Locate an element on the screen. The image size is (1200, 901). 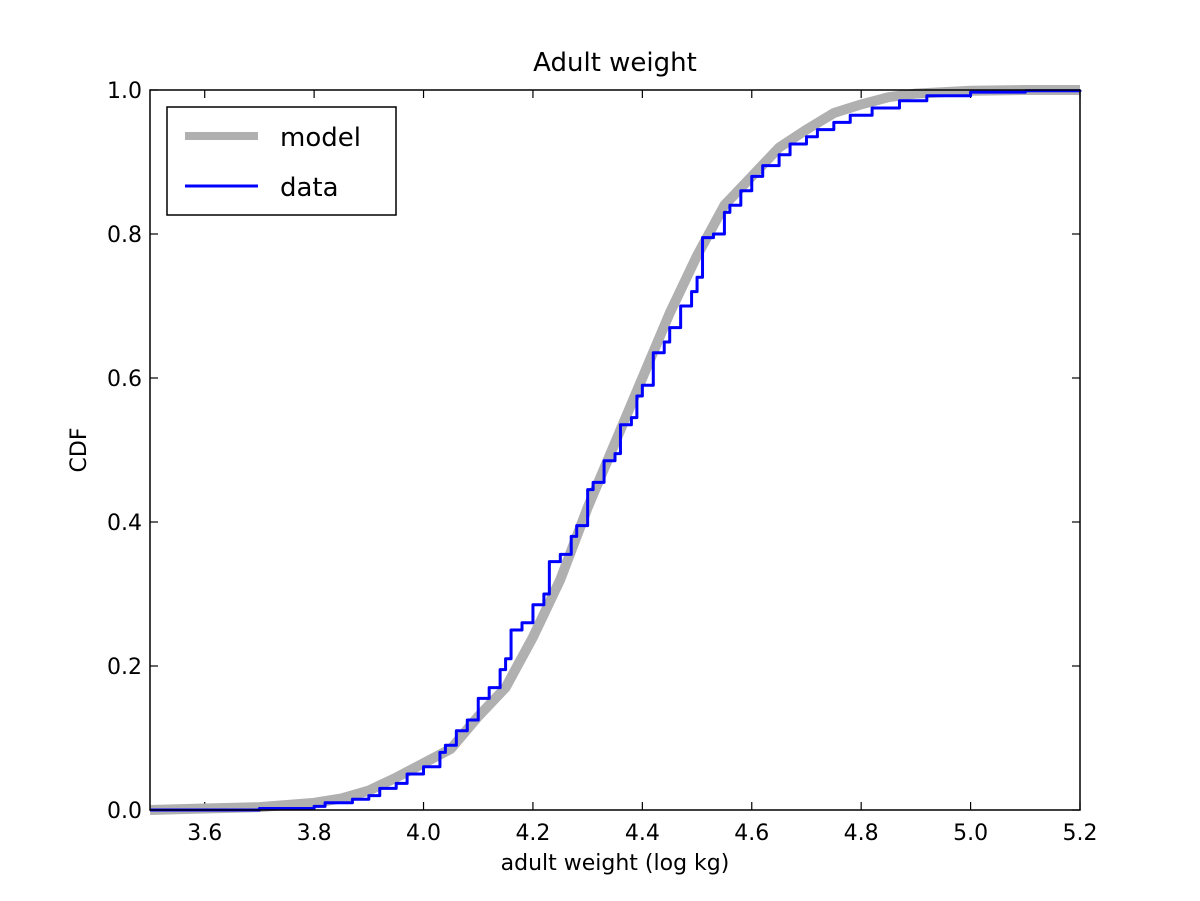
x-tick-label: 3.8 is located at coordinates (314, 833).